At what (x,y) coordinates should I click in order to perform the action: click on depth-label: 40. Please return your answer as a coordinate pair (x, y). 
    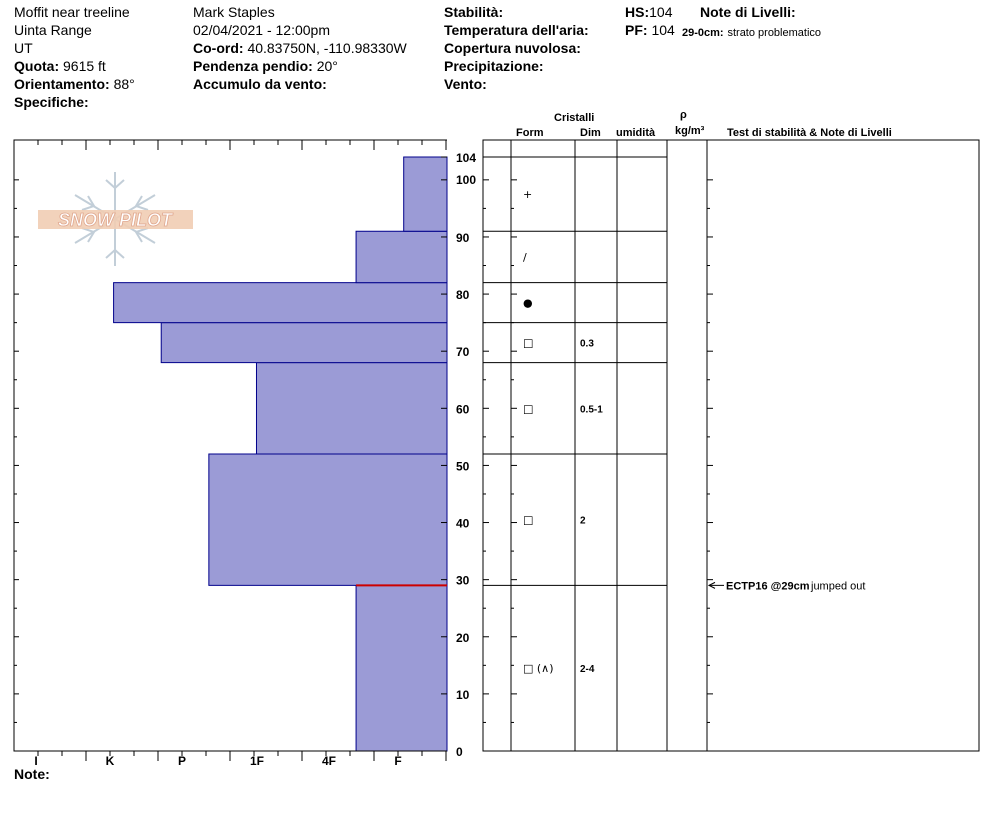
    Looking at the image, I should click on (463, 524).